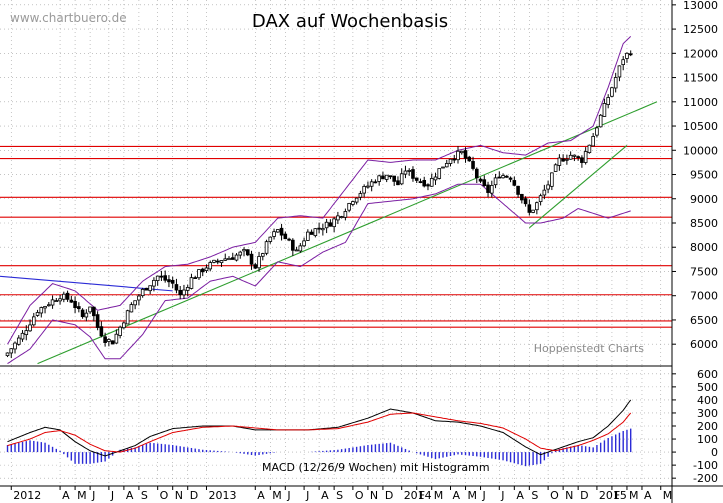 Image resolution: width=723 pixels, height=503 pixels. Describe the element at coordinates (374, 495) in the screenshot. I see `time-tick-label: N` at that location.